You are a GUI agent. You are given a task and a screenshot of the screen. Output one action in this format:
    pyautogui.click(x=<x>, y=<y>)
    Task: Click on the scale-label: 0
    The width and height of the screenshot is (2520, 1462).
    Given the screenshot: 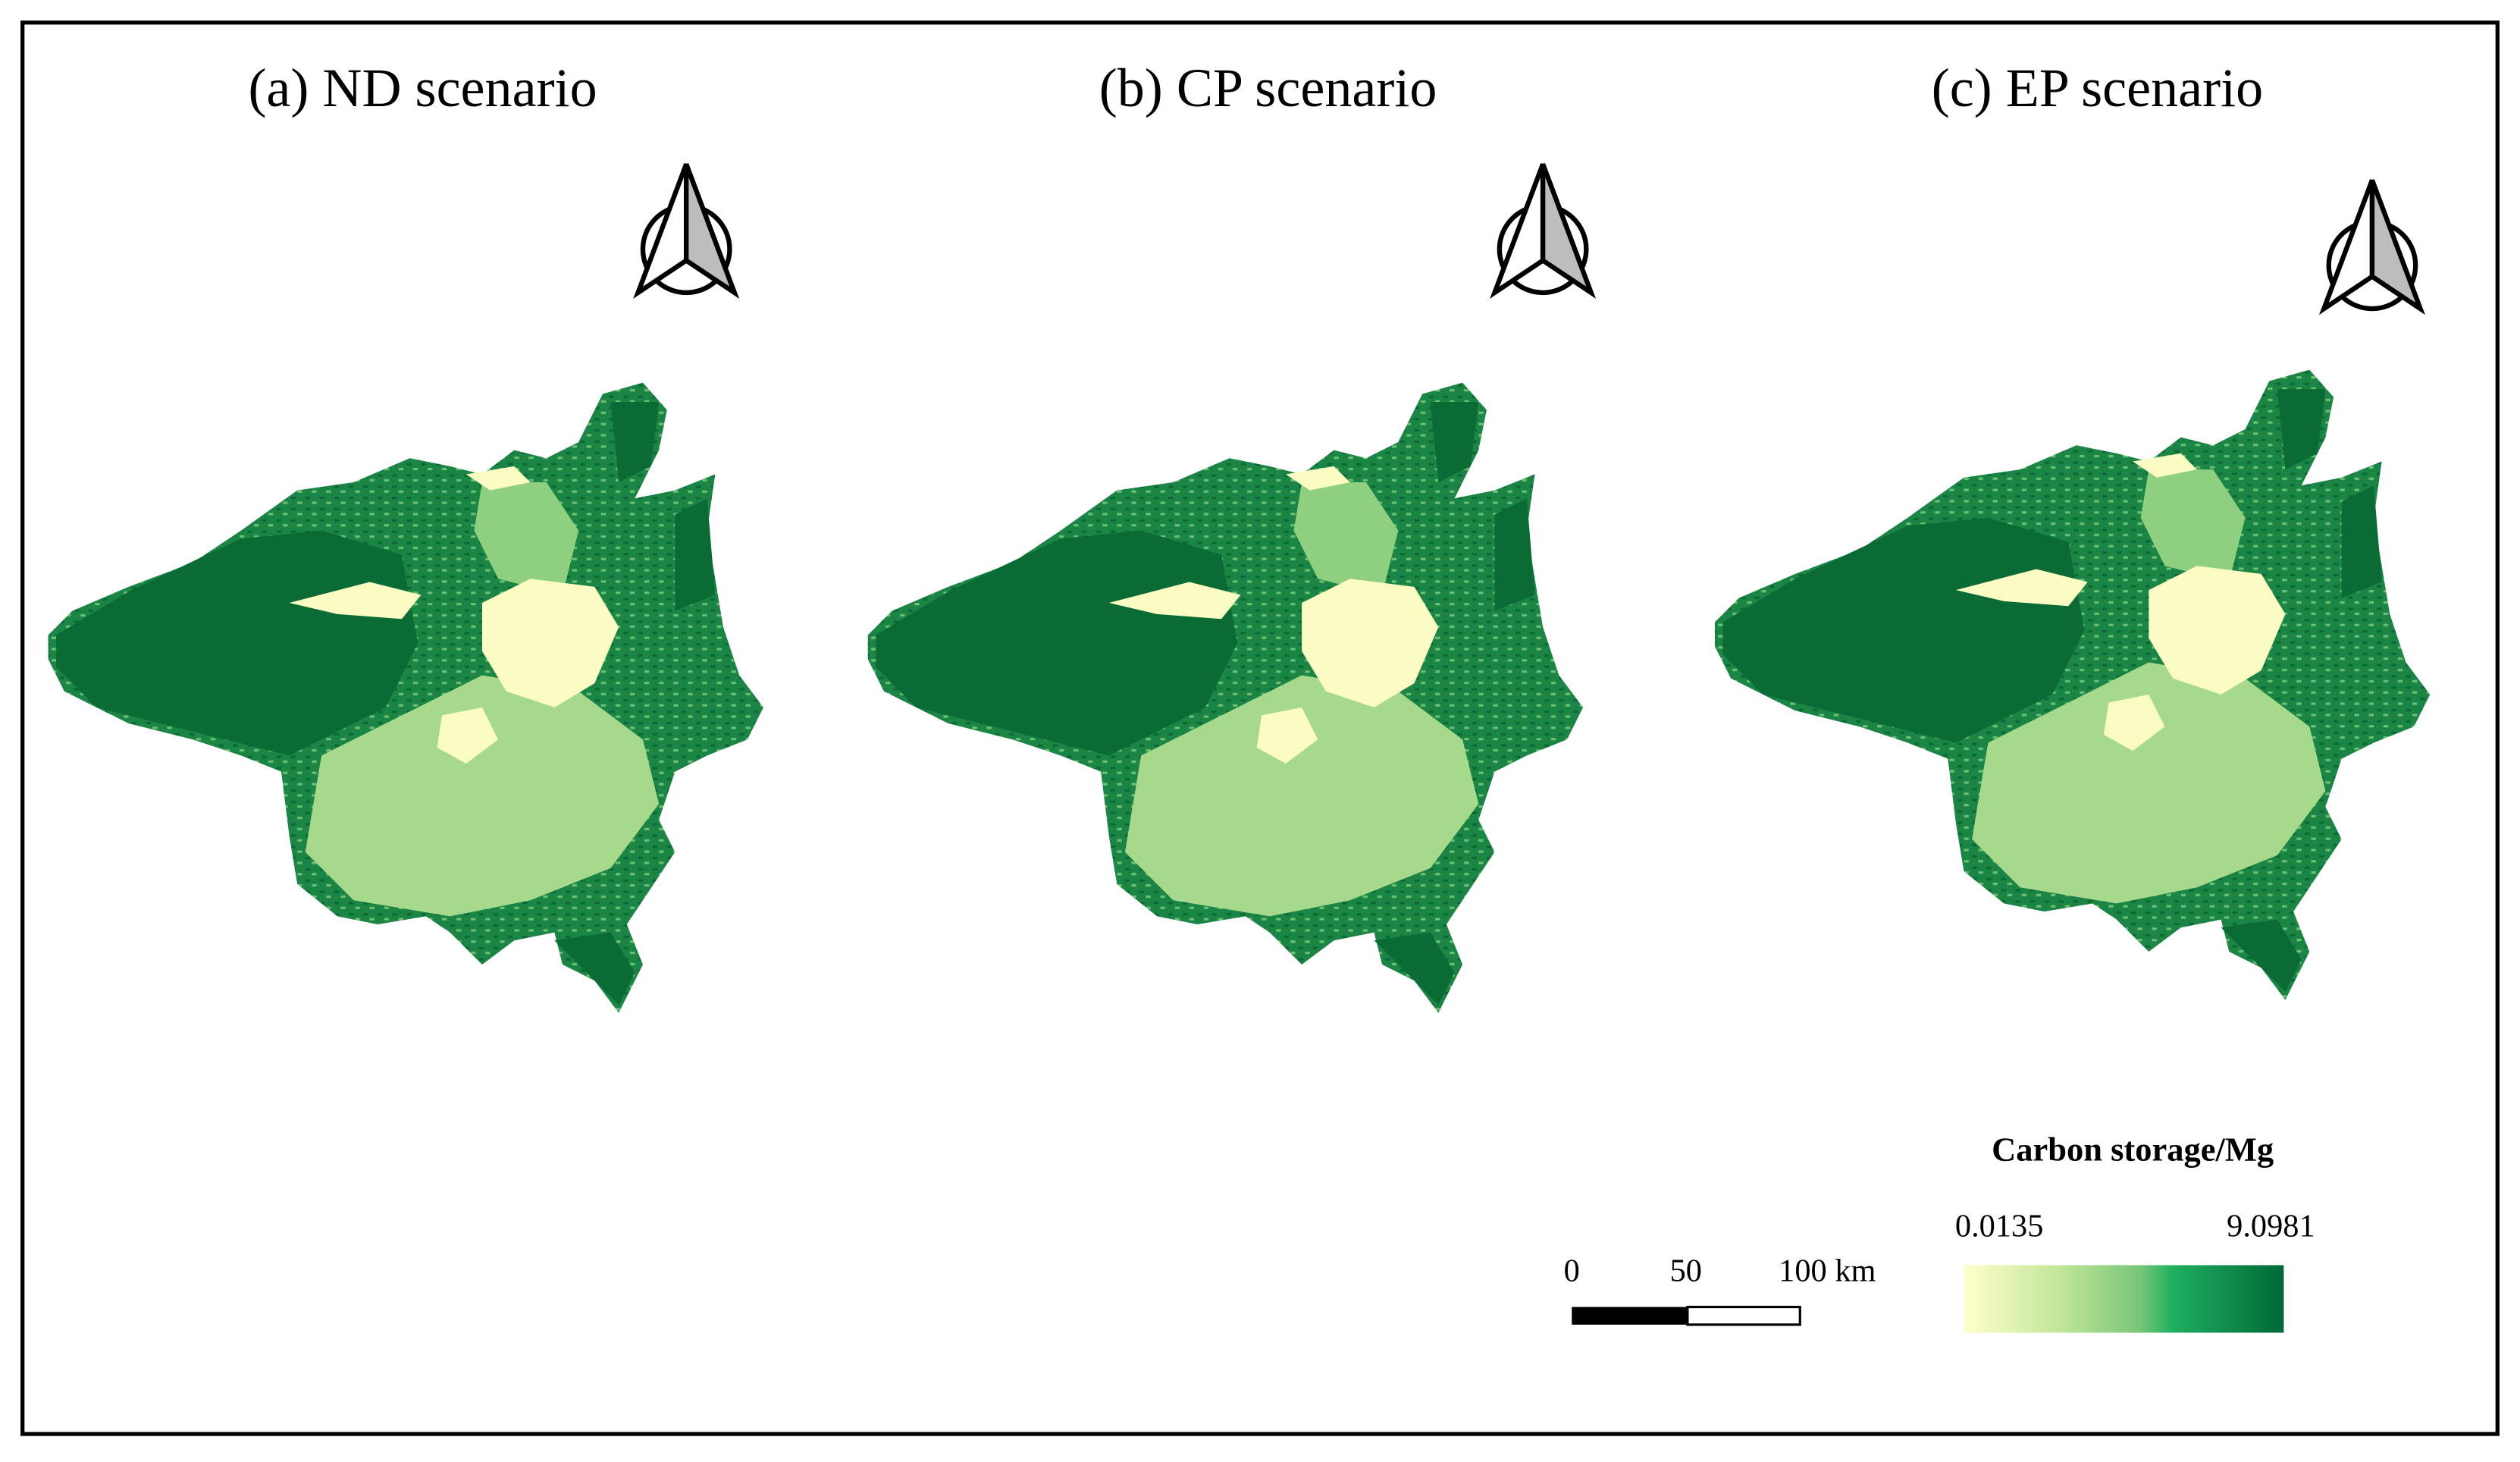 What is the action you would take?
    pyautogui.click(x=1572, y=1271)
    